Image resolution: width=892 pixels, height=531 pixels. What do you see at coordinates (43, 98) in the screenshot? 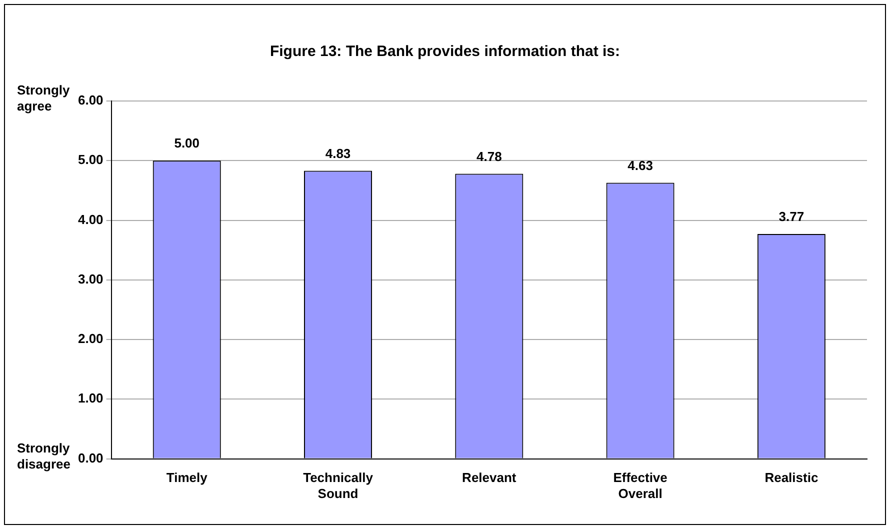
I see `text: Strongly agree` at bounding box center [43, 98].